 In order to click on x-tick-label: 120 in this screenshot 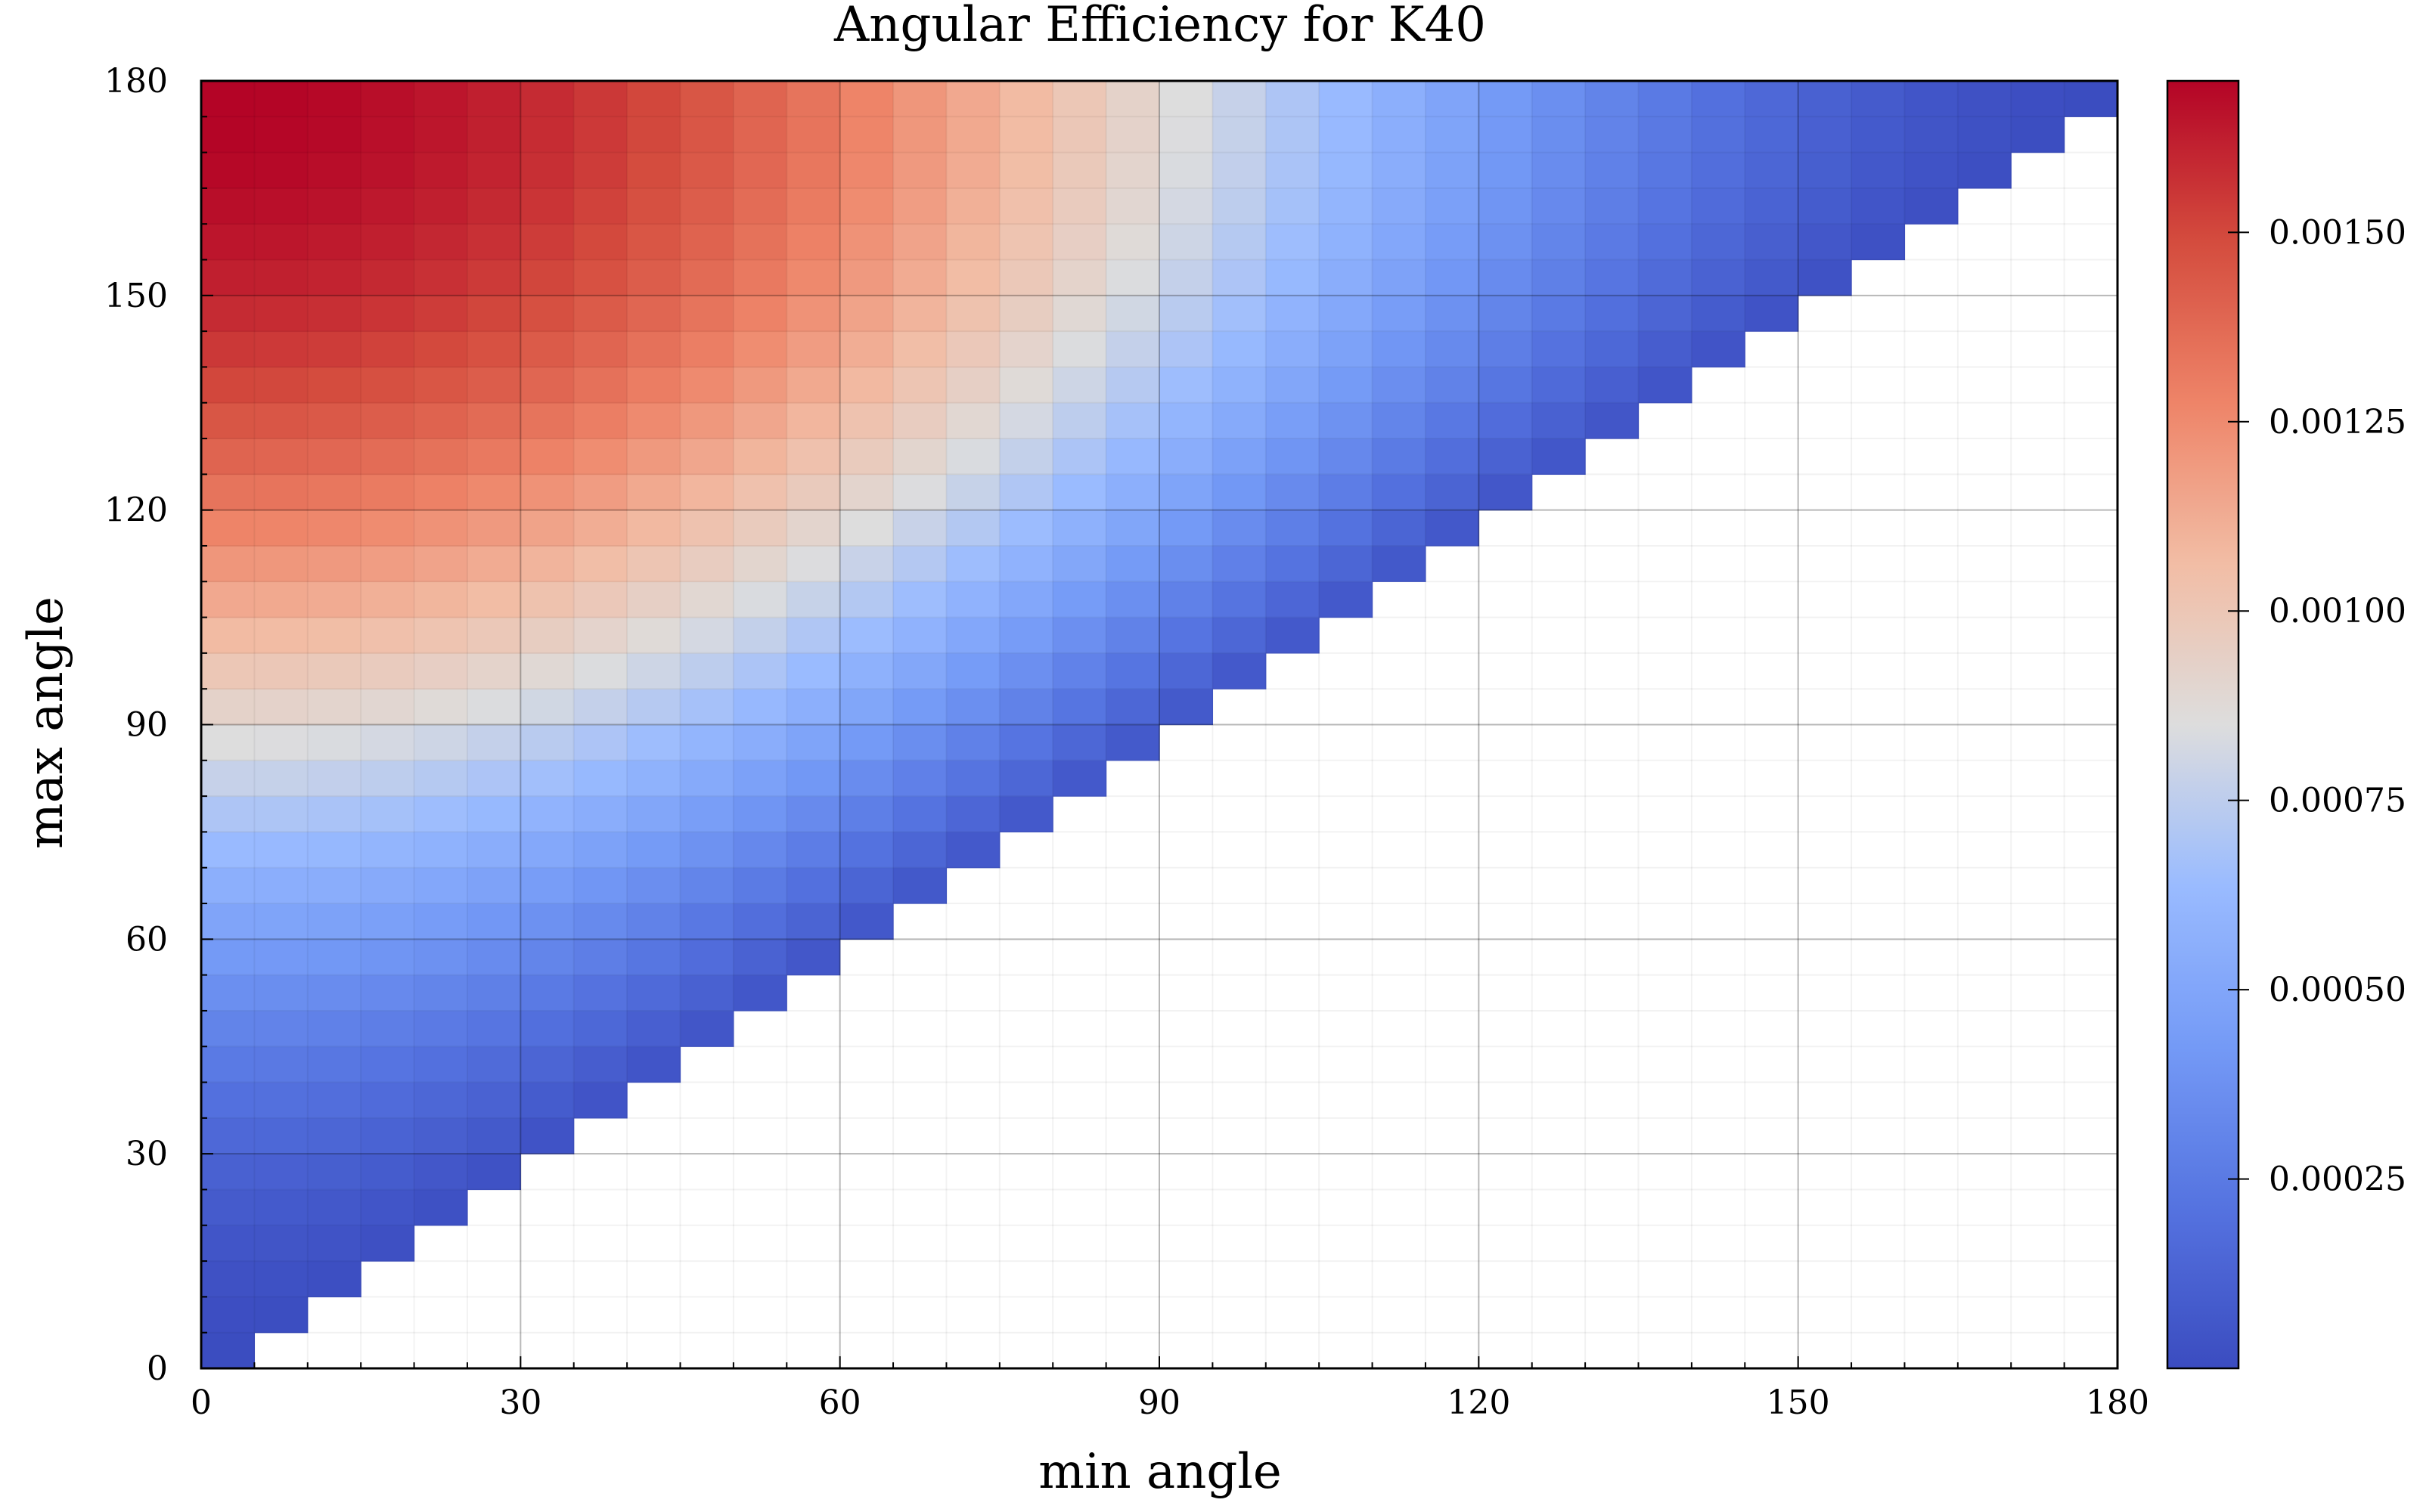, I will do `click(1478, 1402)`.